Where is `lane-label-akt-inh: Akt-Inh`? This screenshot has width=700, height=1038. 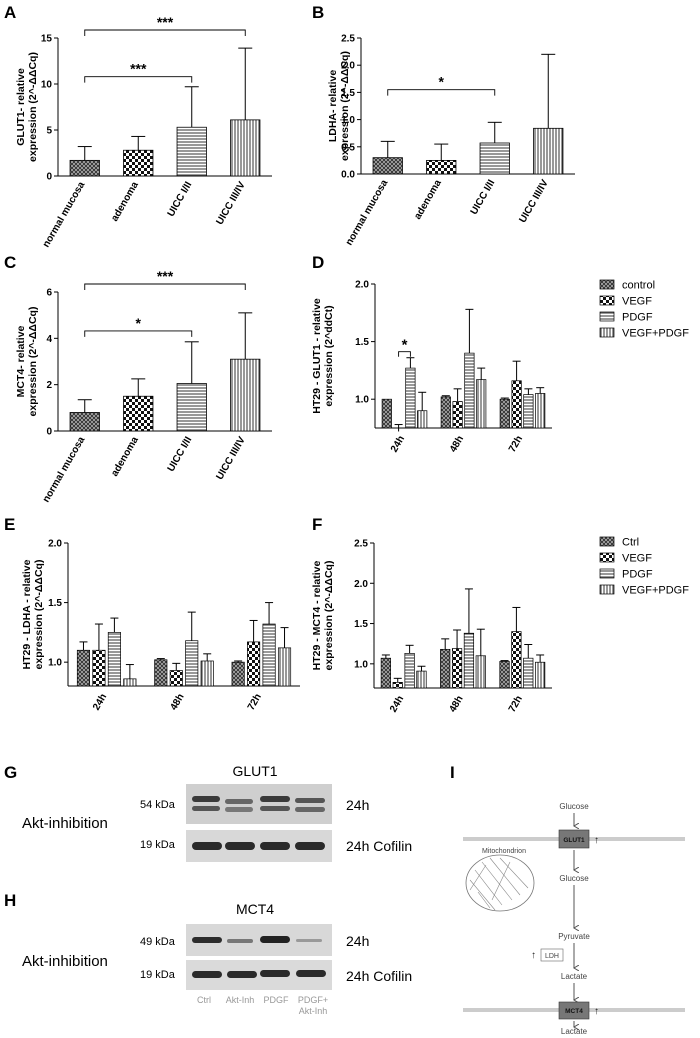
lane-label-akt-inh: Akt-Inh is located at coordinates (240, 1000).